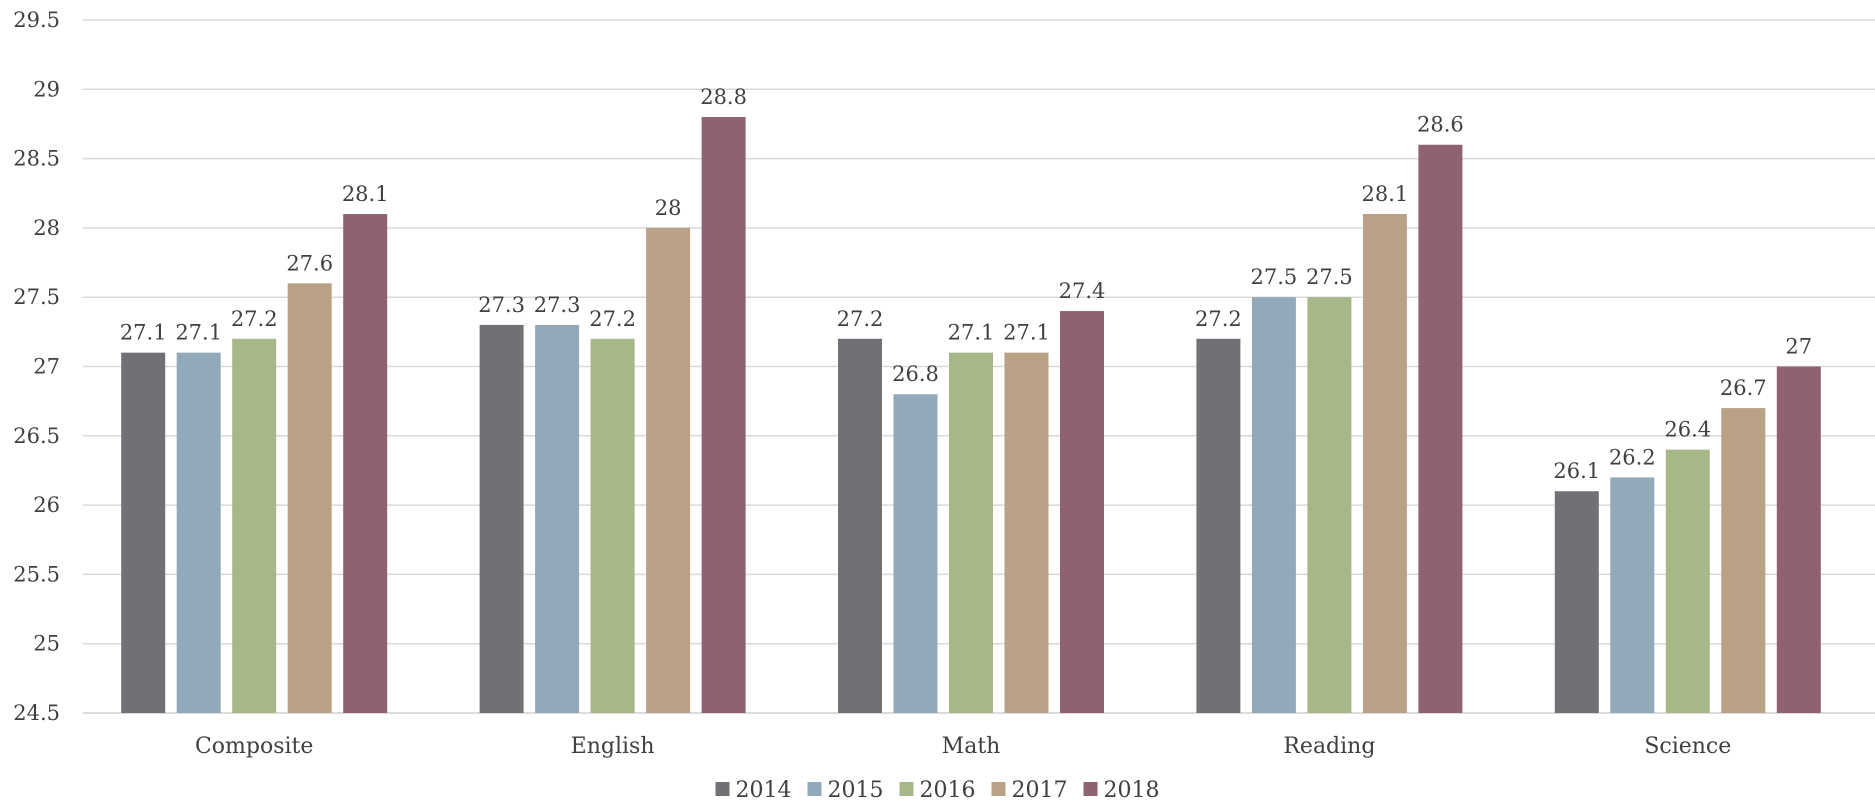 This screenshot has width=1875, height=809. Describe the element at coordinates (723, 415) in the screenshot. I see `bar-english-2018` at that location.